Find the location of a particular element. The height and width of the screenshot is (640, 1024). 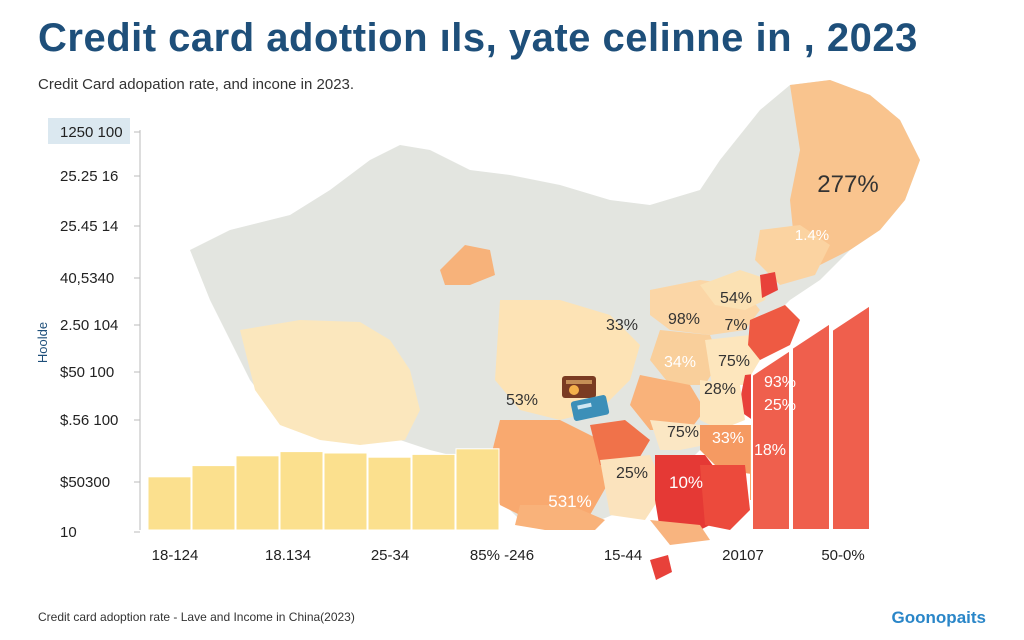

y-tick-label: 10 is located at coordinates (68, 532).